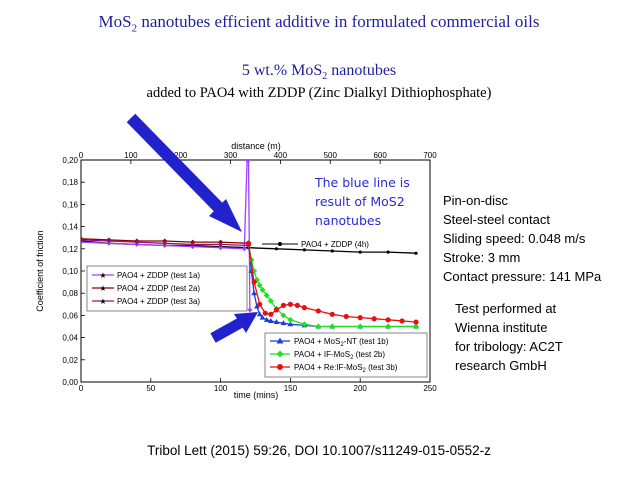  What do you see at coordinates (361, 388) in the screenshot?
I see `x-tick-label: 200` at bounding box center [361, 388].